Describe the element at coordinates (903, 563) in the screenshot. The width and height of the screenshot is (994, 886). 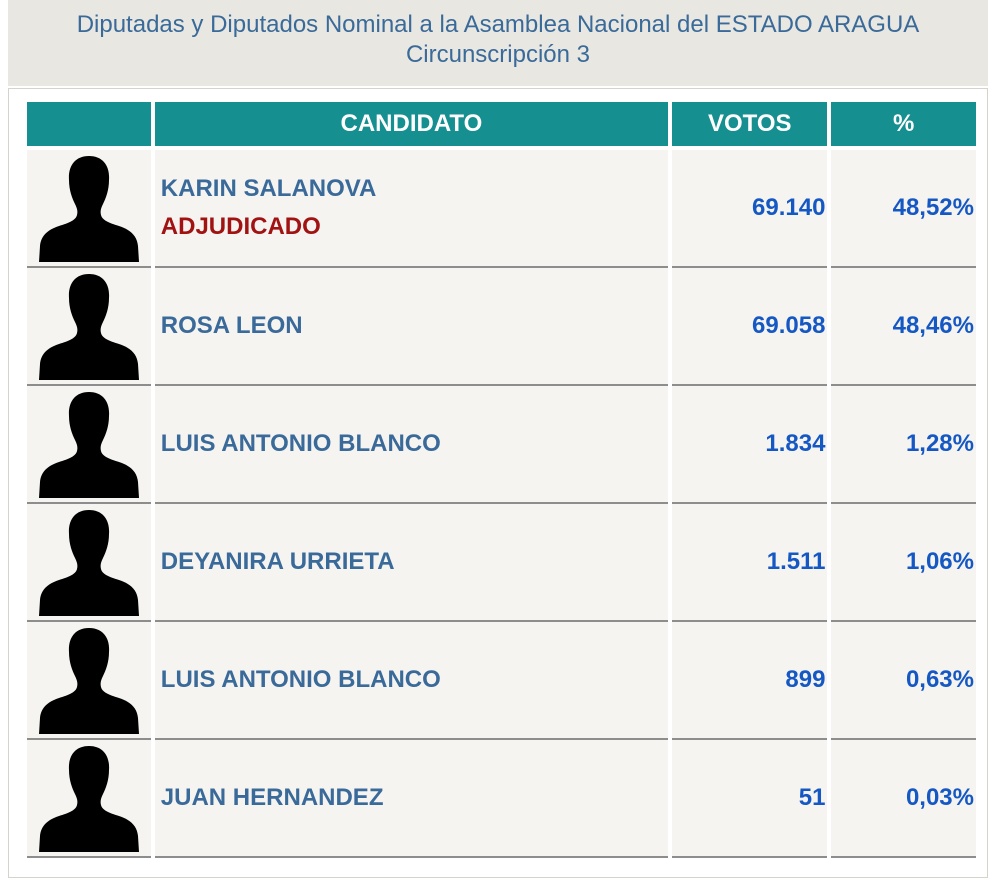
I see `percent-value: 1,06%` at that location.